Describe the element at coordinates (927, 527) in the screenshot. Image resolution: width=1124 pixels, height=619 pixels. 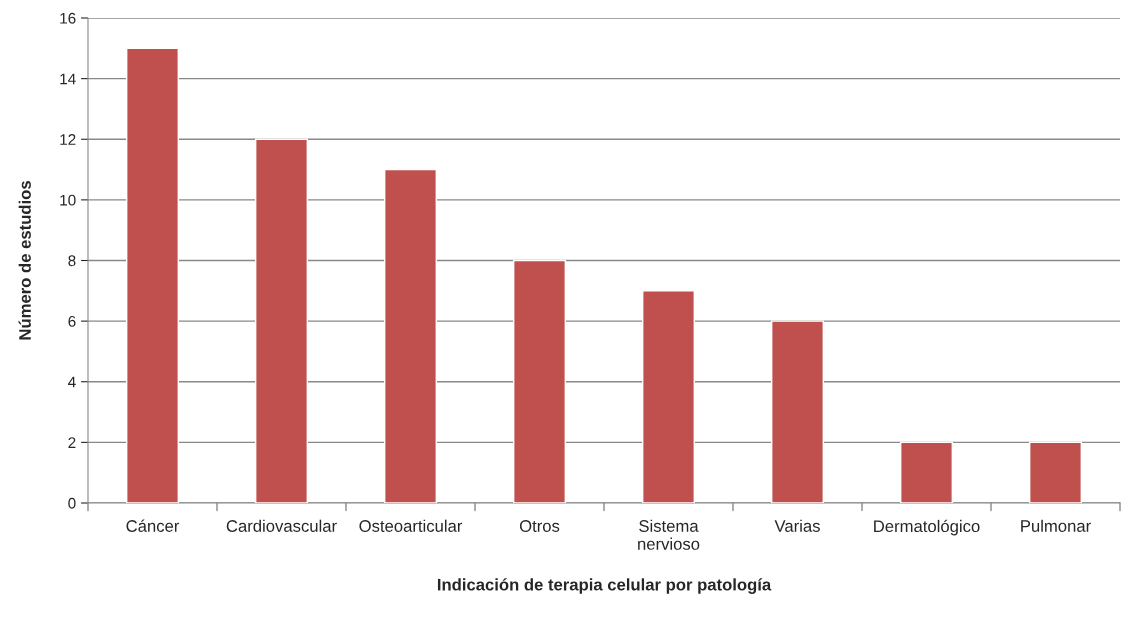
I see `x-tick-label: Dermatológico` at that location.